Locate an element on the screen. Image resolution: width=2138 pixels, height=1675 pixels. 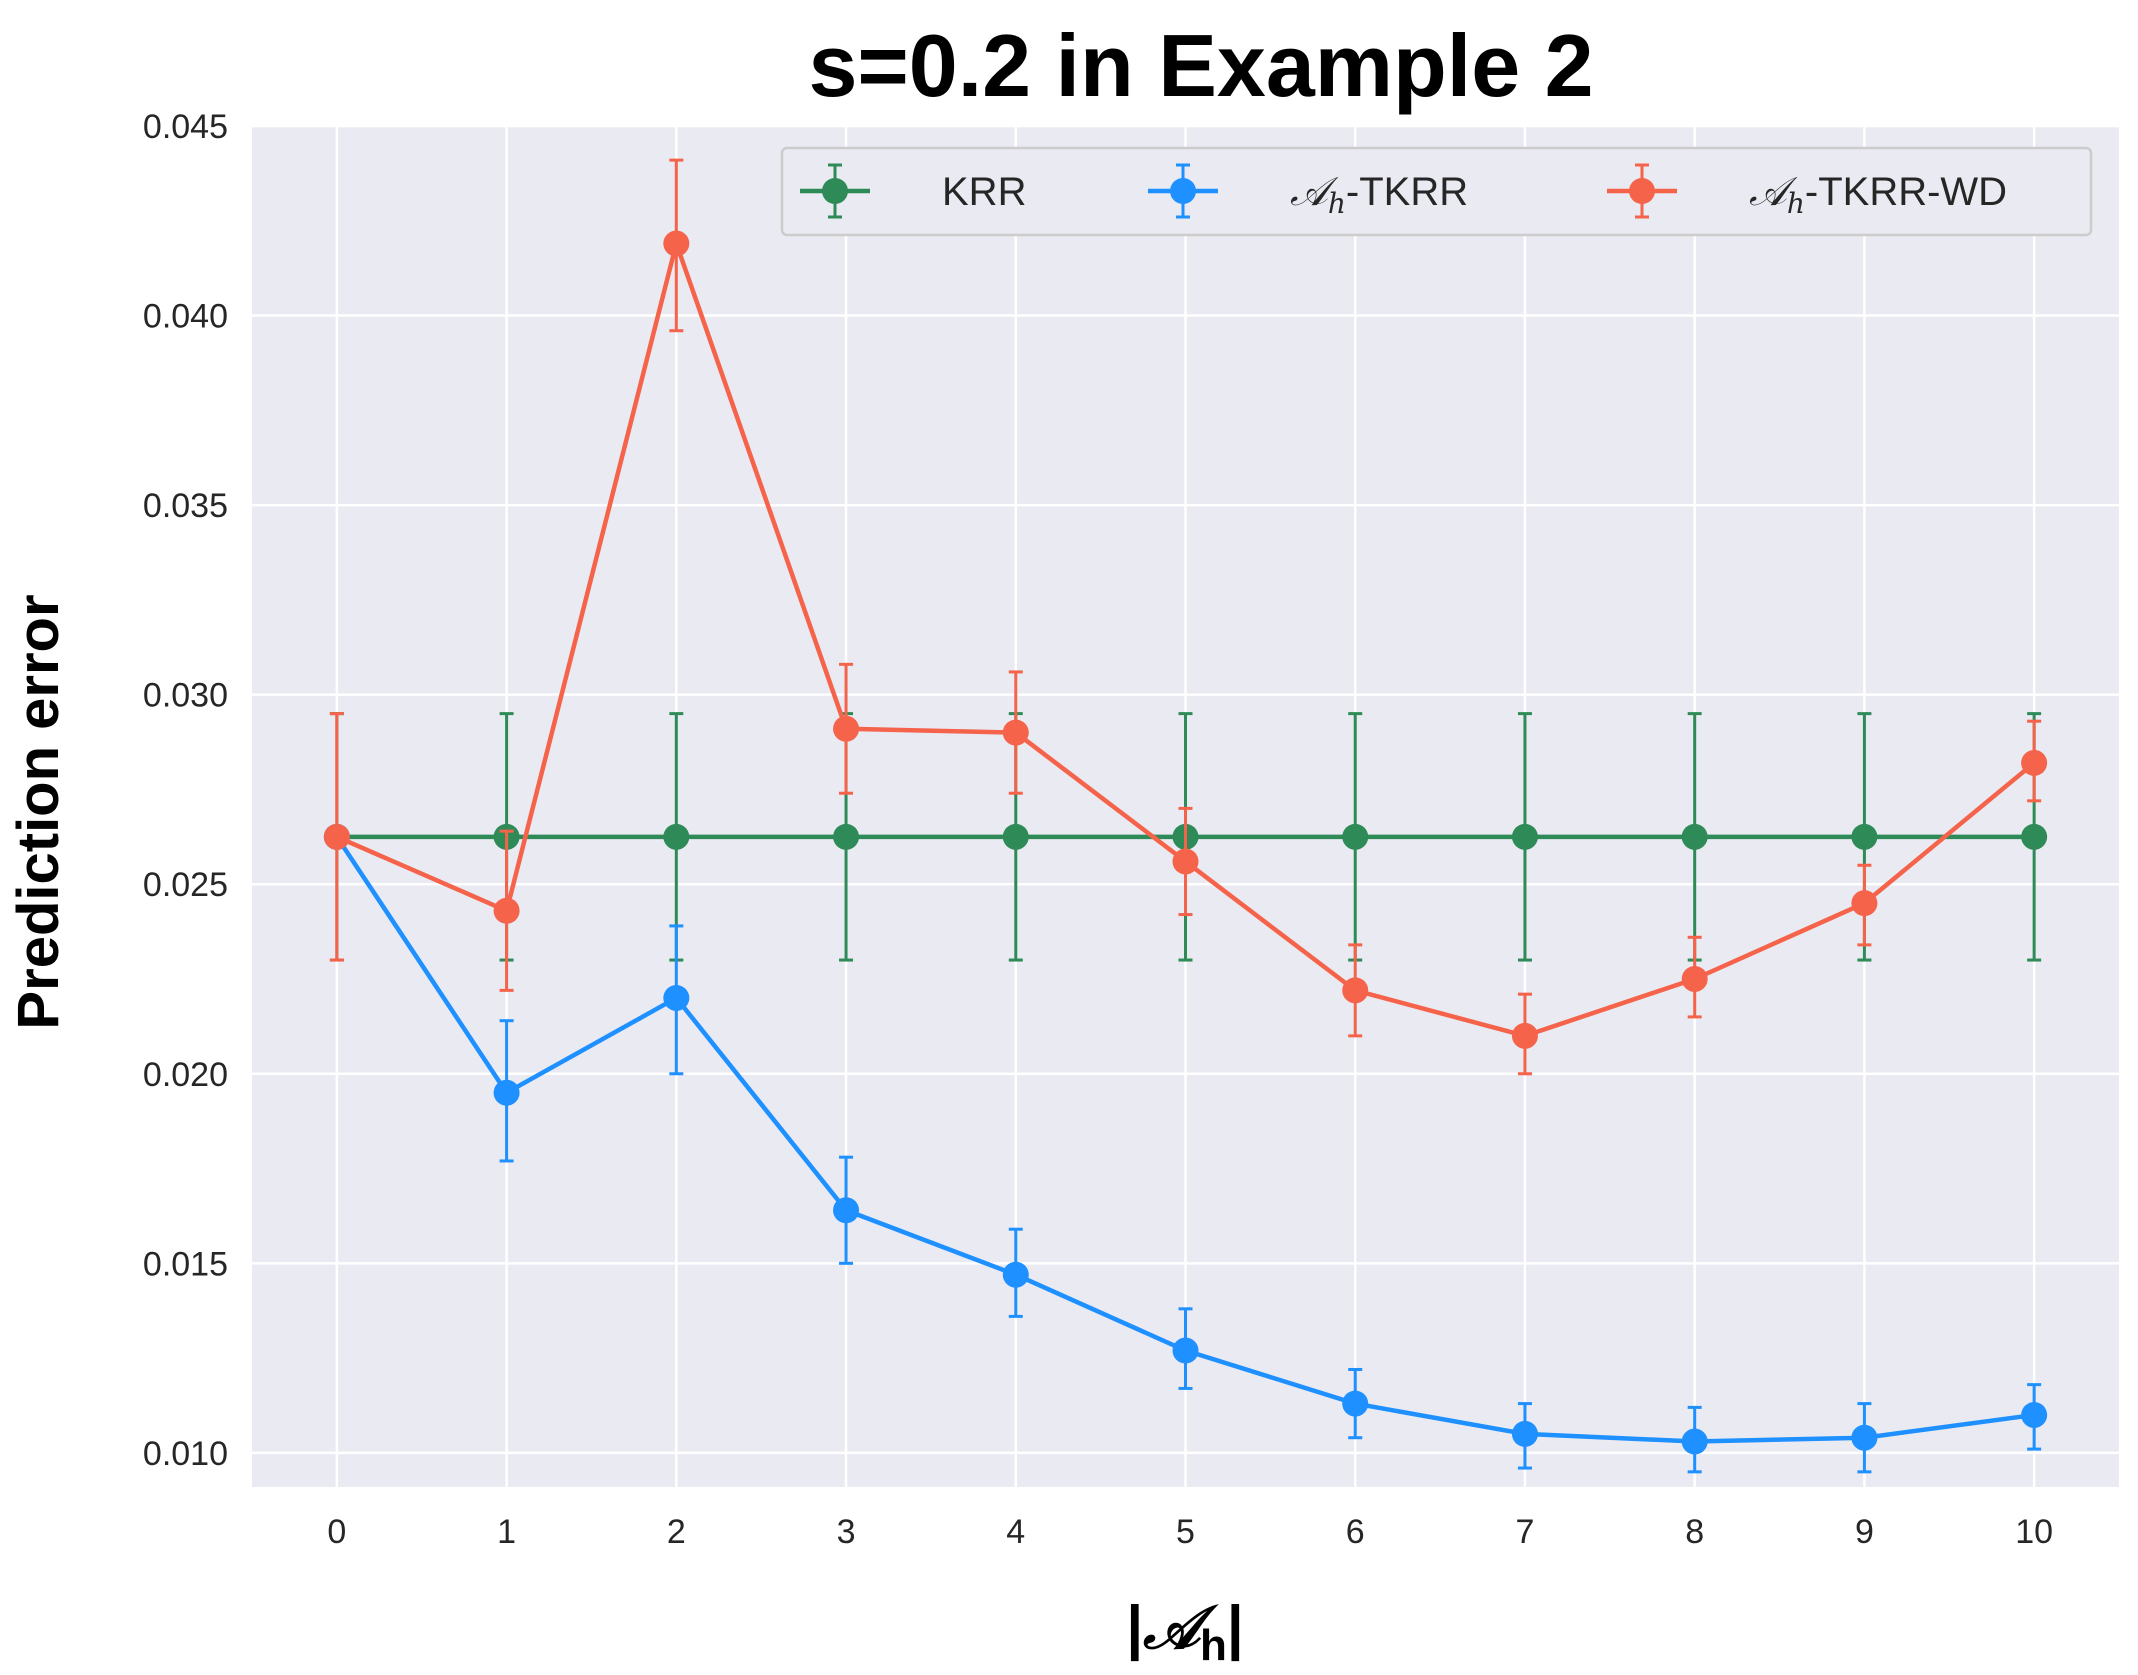
y-tick-label: 0.045 is located at coordinates (185, 127).